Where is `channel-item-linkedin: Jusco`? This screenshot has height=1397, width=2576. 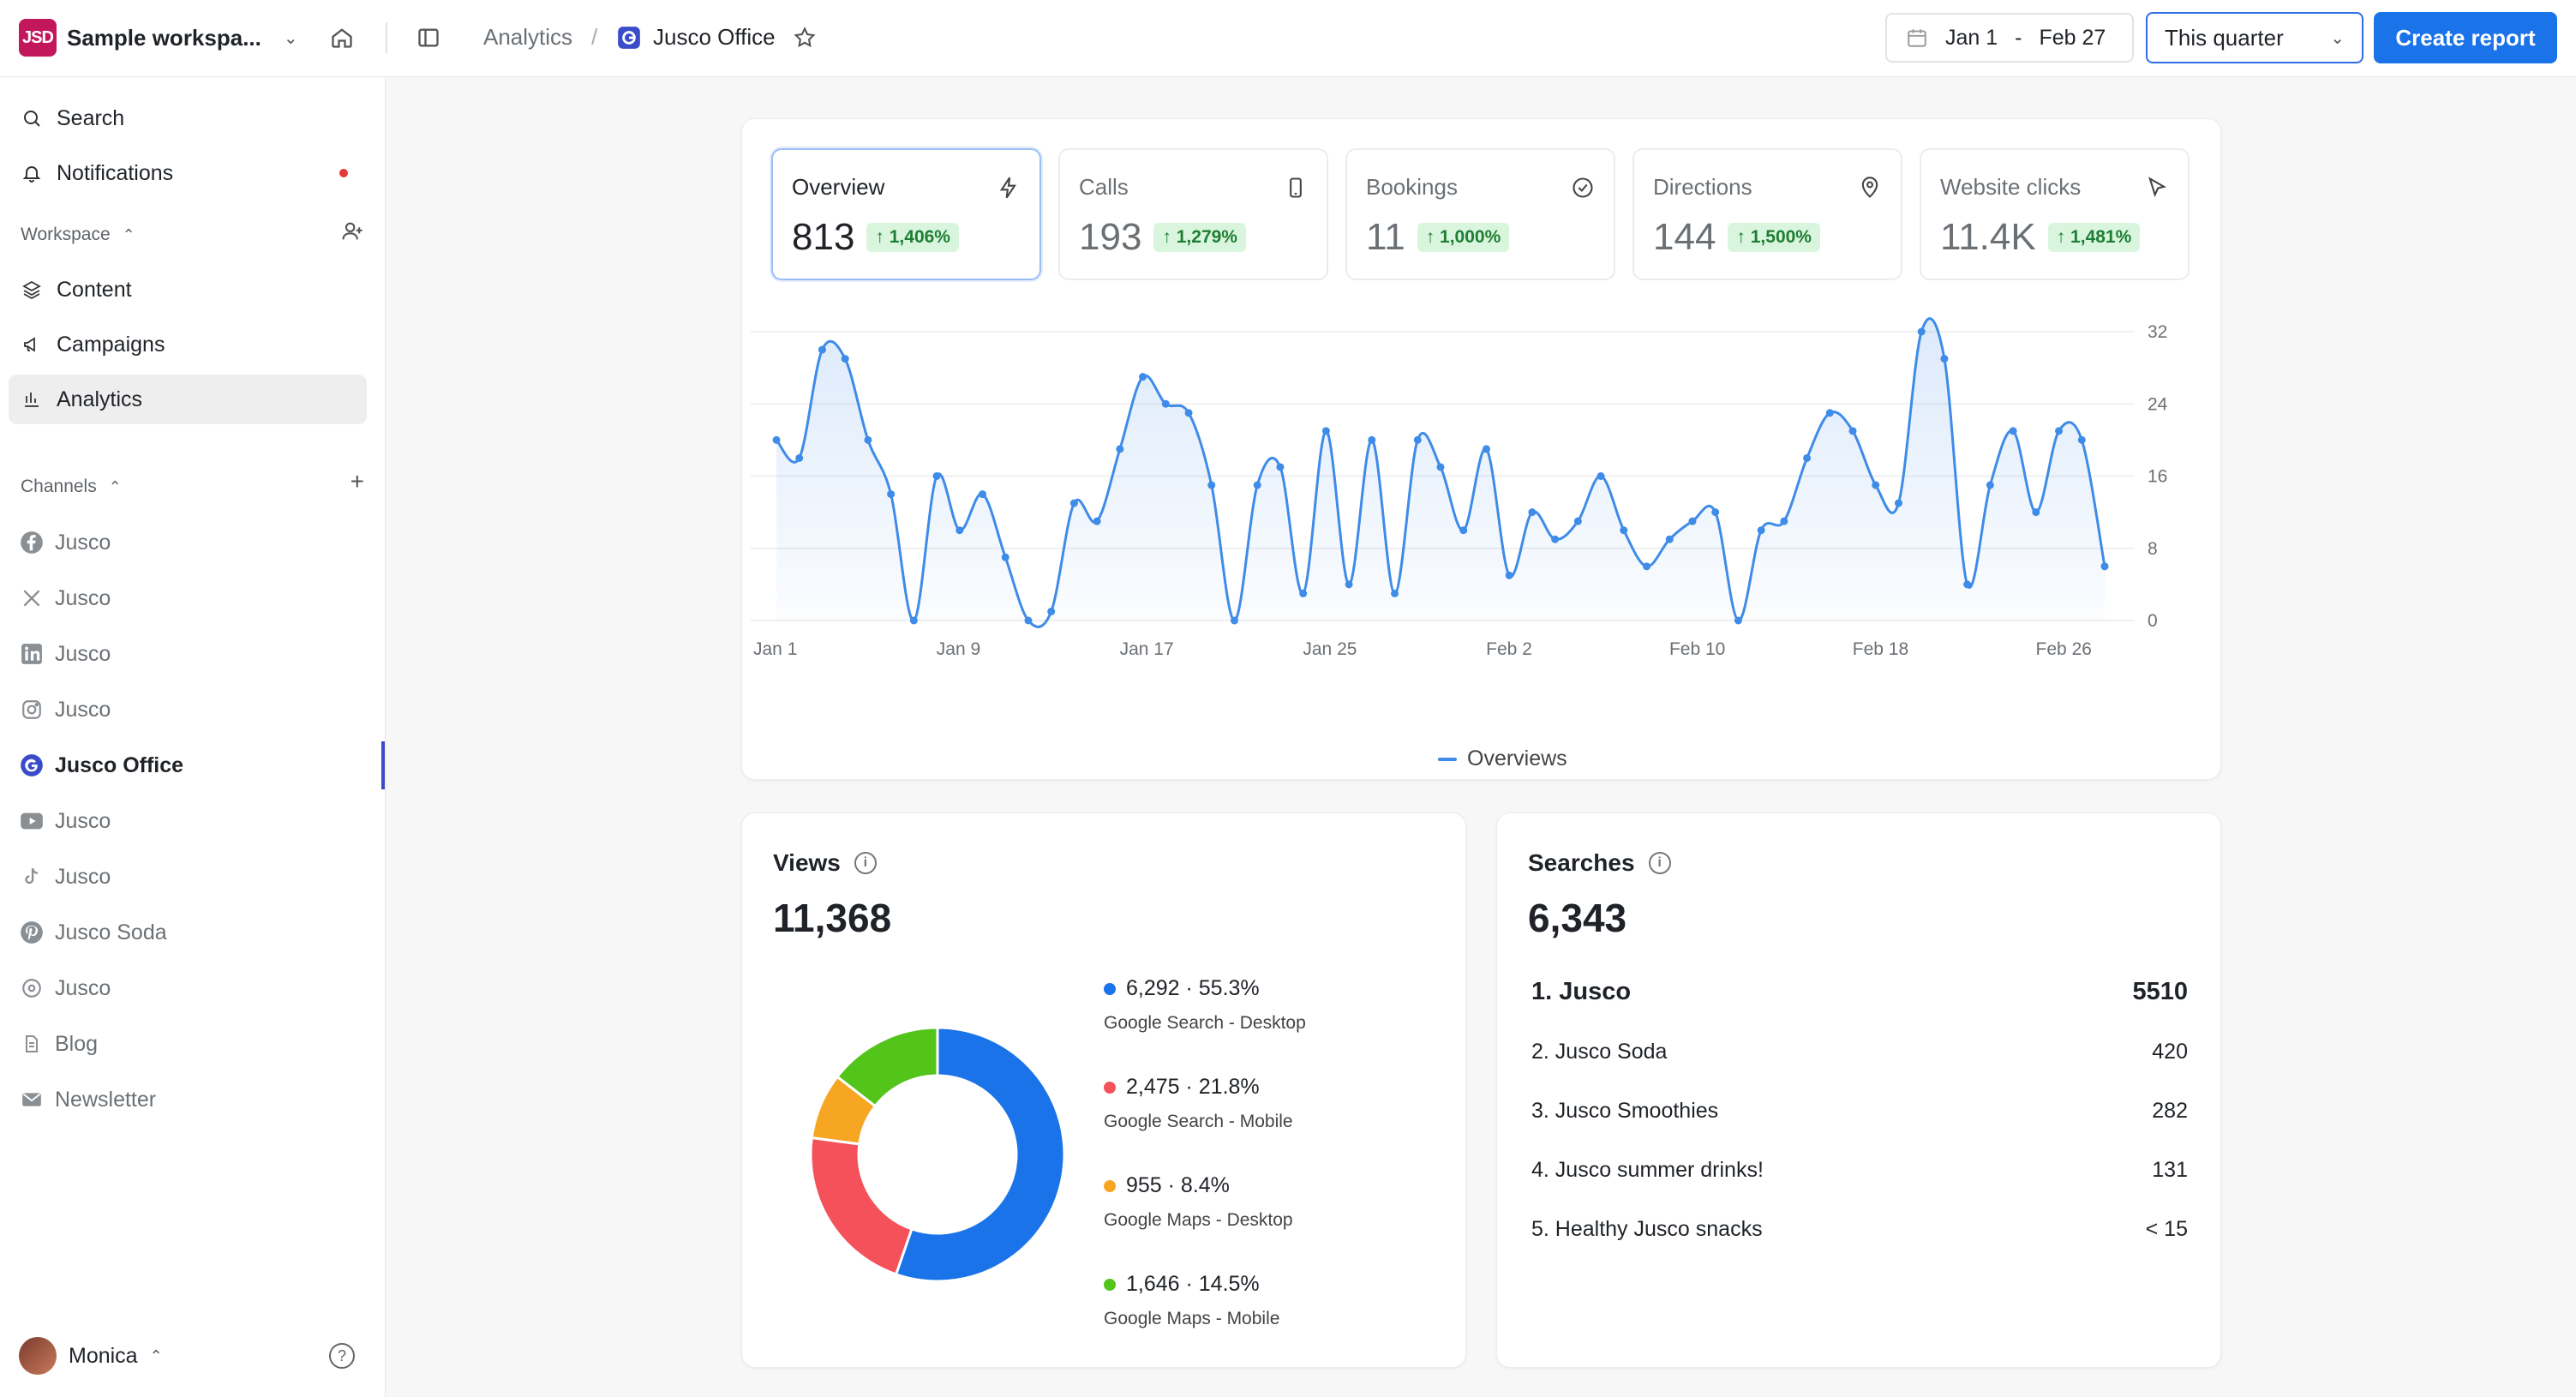 channel-item-linkedin: Jusco is located at coordinates (199, 654).